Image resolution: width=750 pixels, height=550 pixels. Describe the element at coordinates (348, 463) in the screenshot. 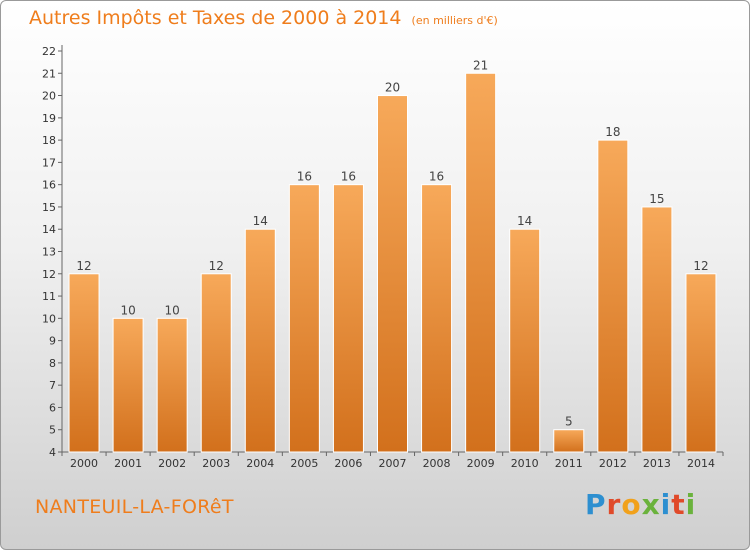

I see `x-tick-label: 2006` at that location.